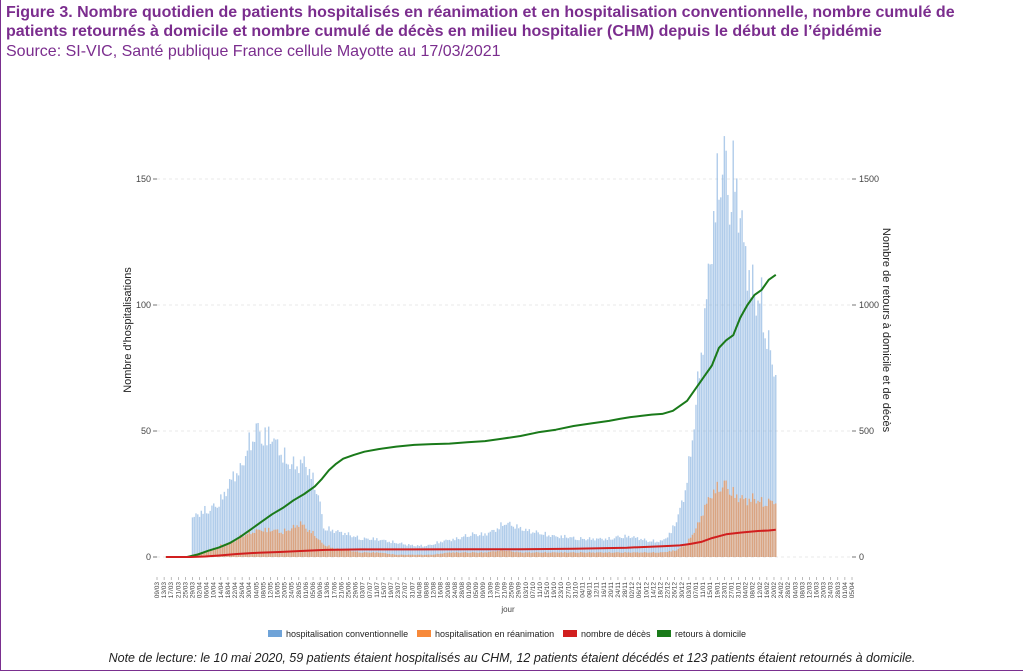 The width and height of the screenshot is (1024, 672). I want to click on x-tick-label: 24/11, so click(618, 590).